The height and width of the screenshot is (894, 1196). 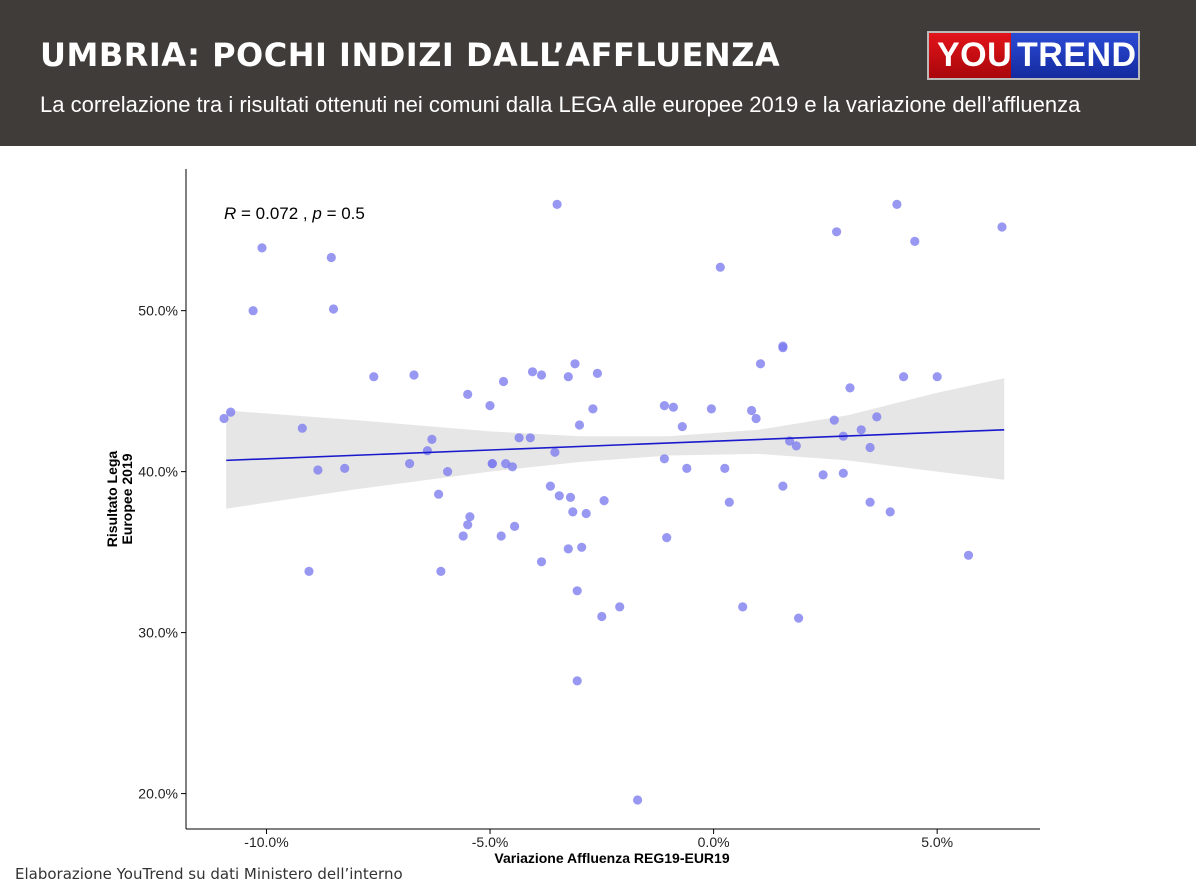 What do you see at coordinates (611, 858) in the screenshot?
I see `x-axis-title: Variazione Affluenza REG19-EUR19` at bounding box center [611, 858].